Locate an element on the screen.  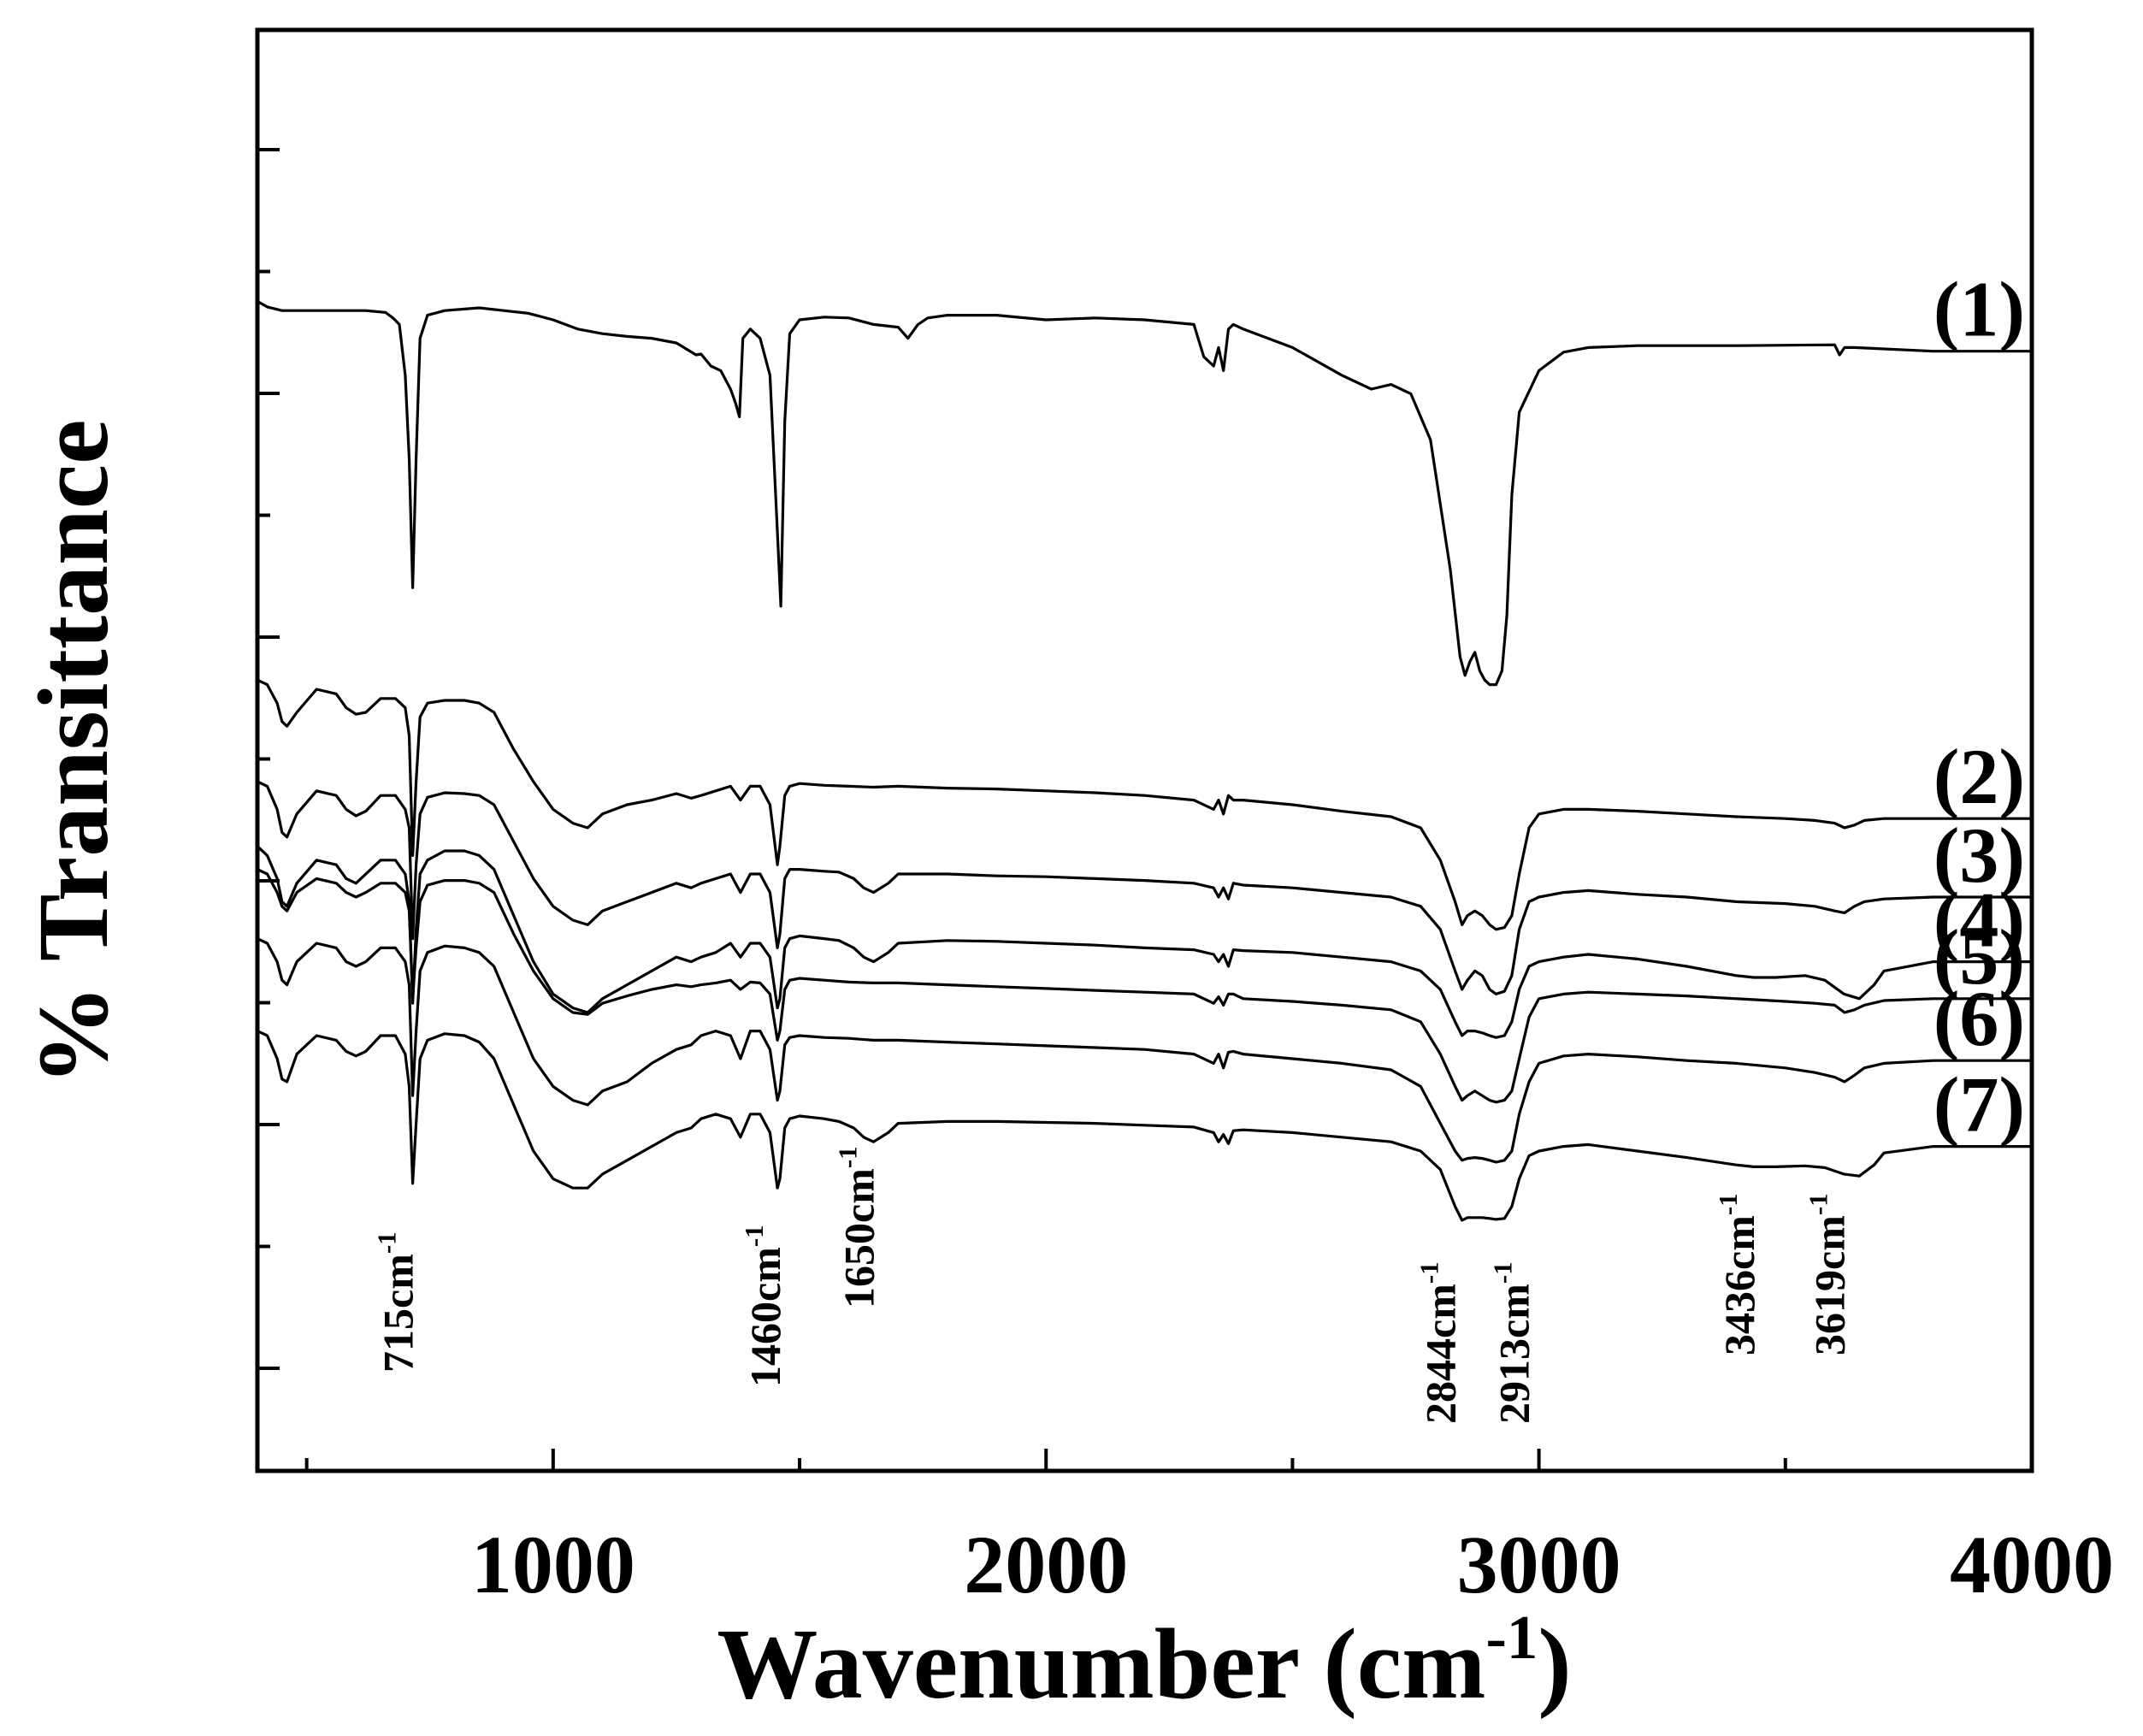
peak-label-2913: 2913cm-1 is located at coordinates (1512, 1342).